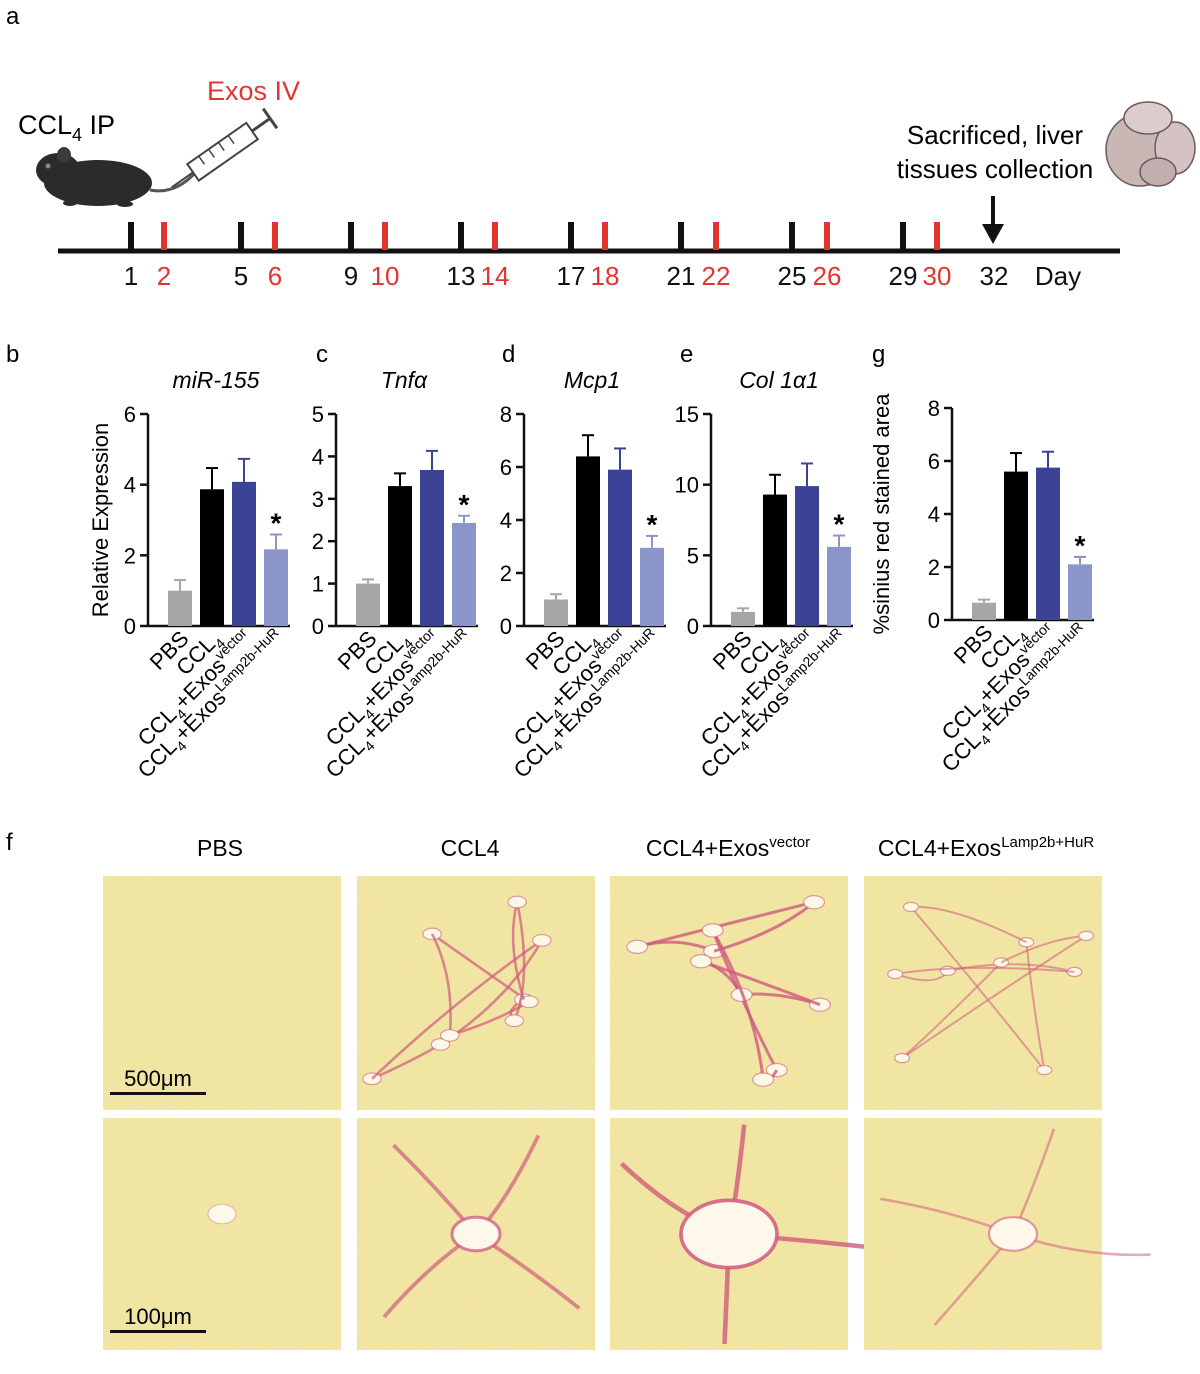 The image size is (1200, 1374). What do you see at coordinates (728, 847) in the screenshot?
I see `micro-col-title-vector: CCL4+Exosvector` at bounding box center [728, 847].